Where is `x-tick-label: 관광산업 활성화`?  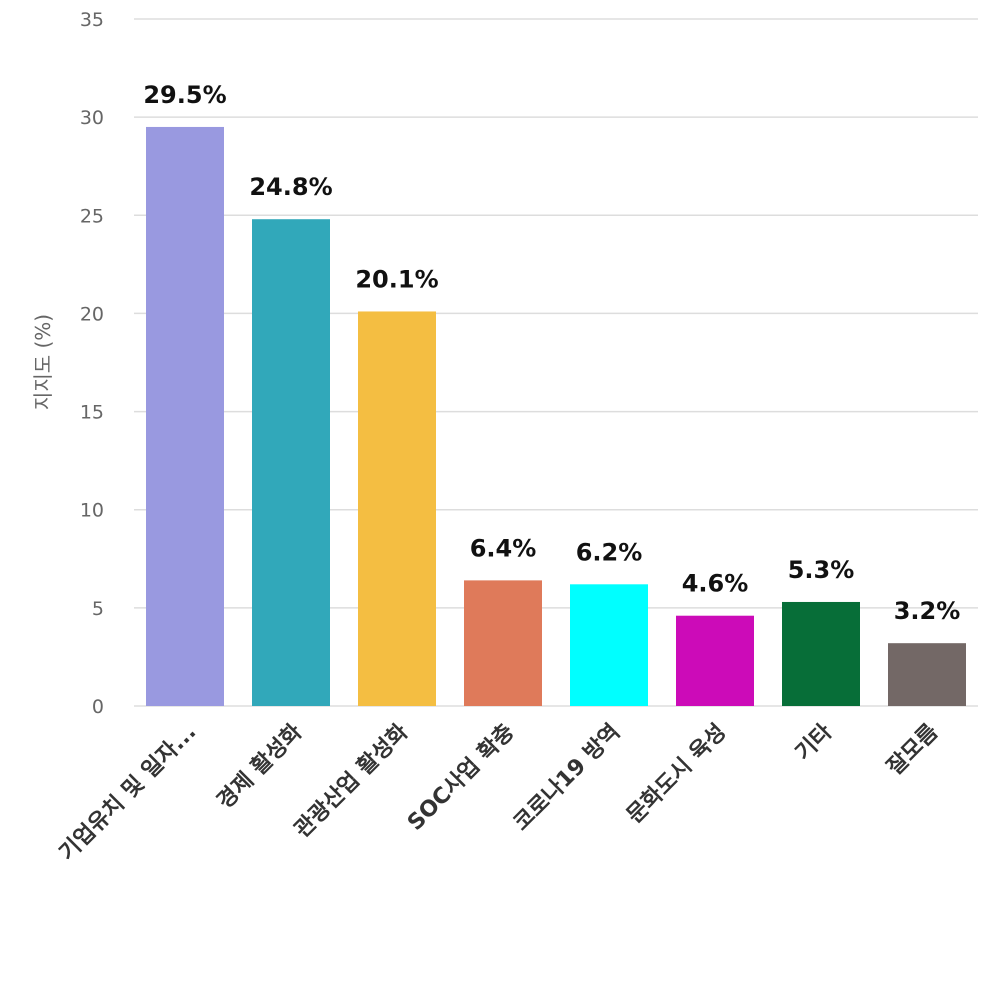
x-tick-label: 관광산업 활성화 is located at coordinates (351, 781).